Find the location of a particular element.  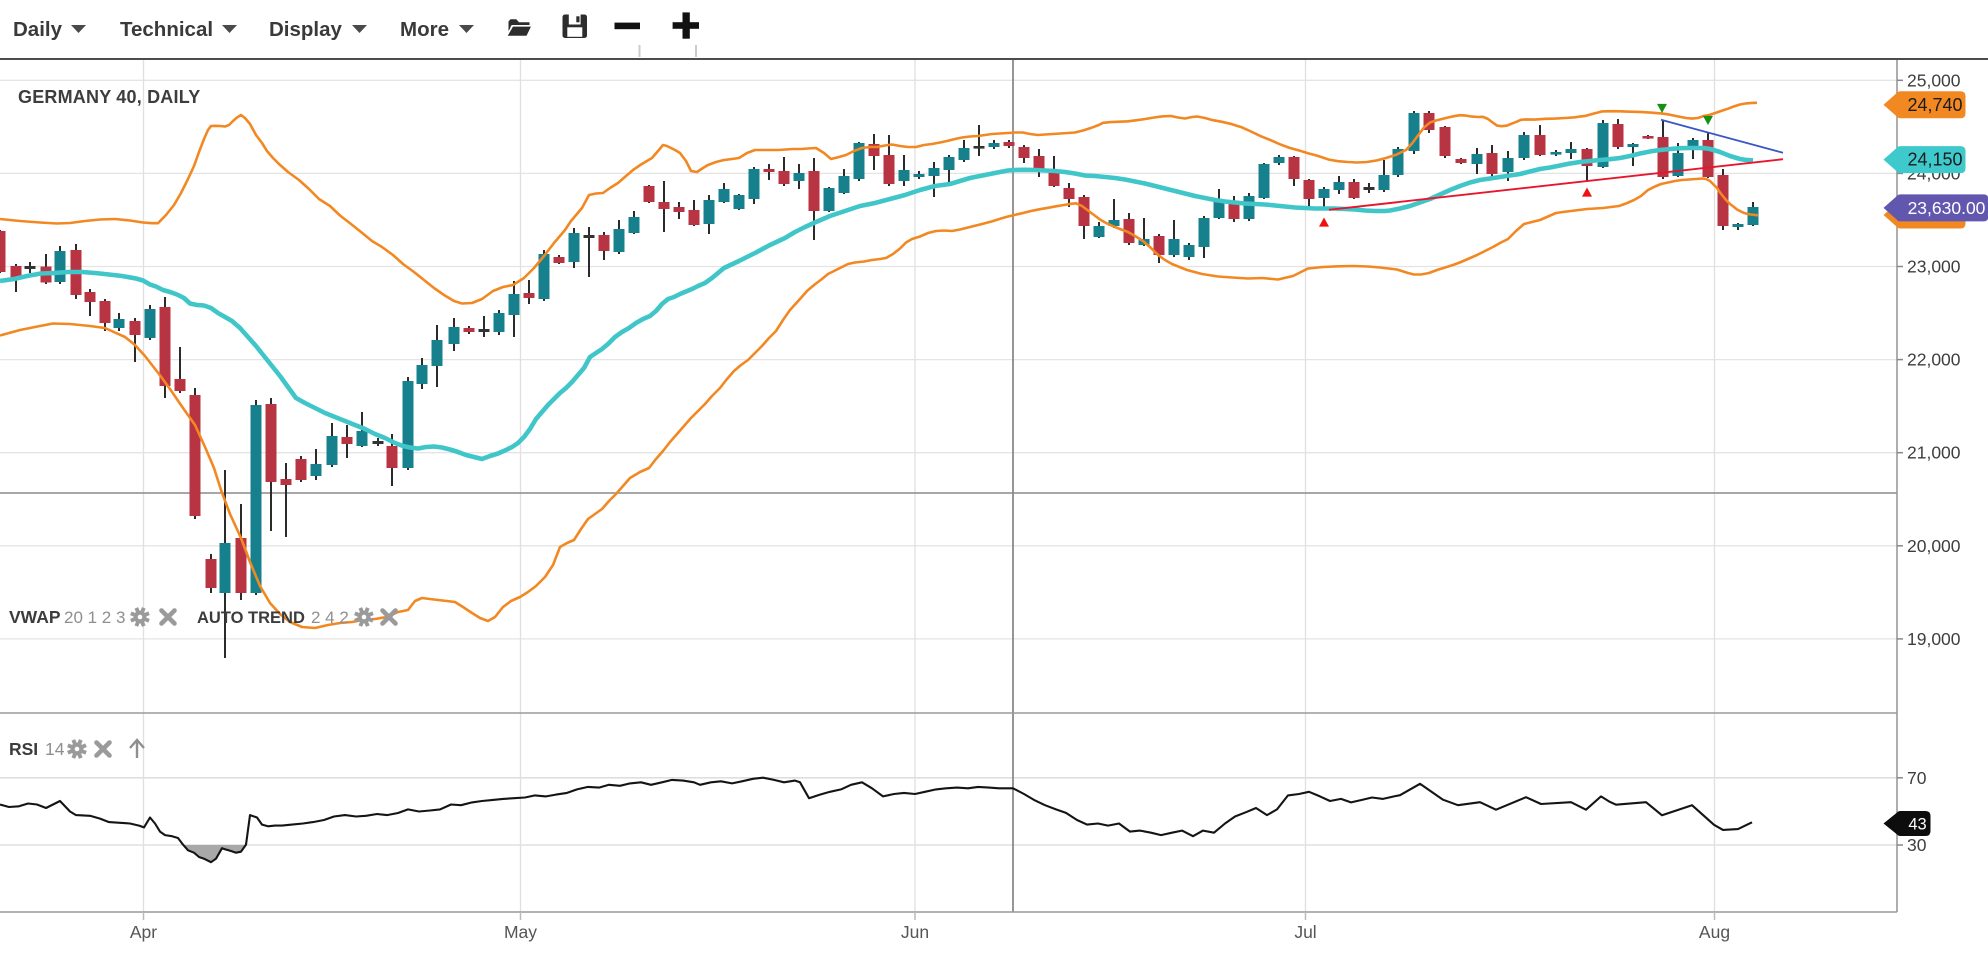

svg-text: 21,000 is located at coordinates (1934, 453).